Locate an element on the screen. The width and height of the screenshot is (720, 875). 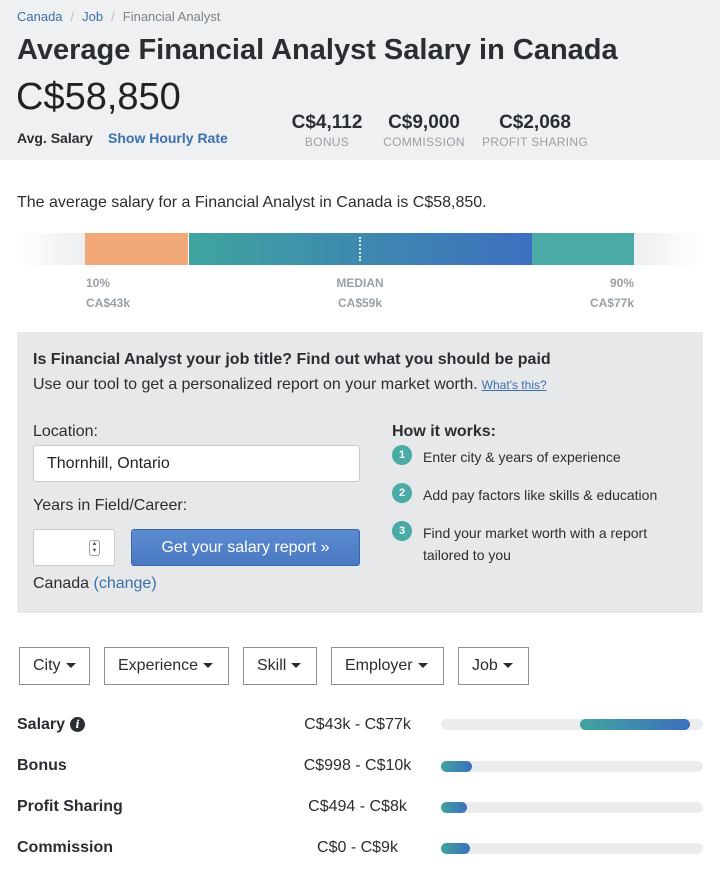
pay-row-commission-track is located at coordinates (572, 848).